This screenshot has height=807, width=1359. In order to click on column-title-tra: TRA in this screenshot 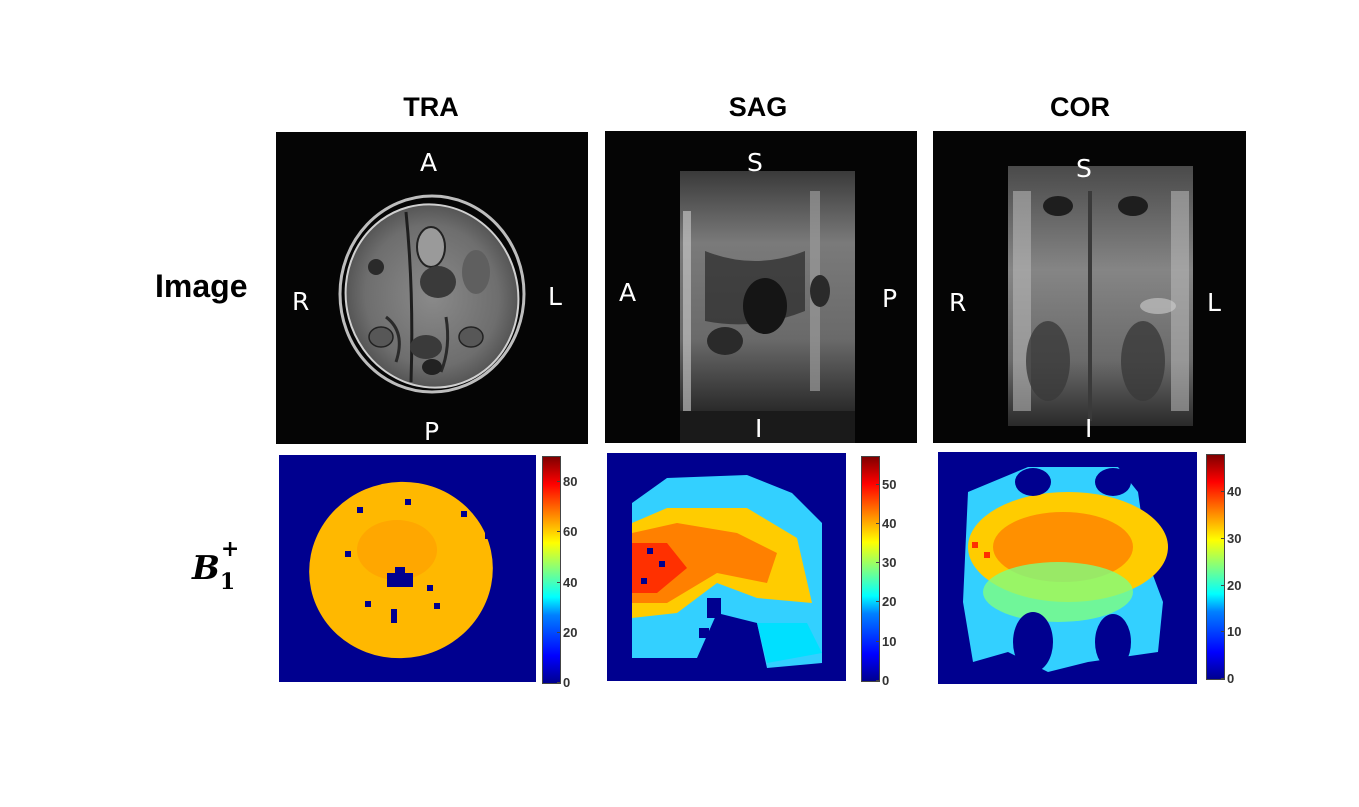, I will do `click(431, 107)`.